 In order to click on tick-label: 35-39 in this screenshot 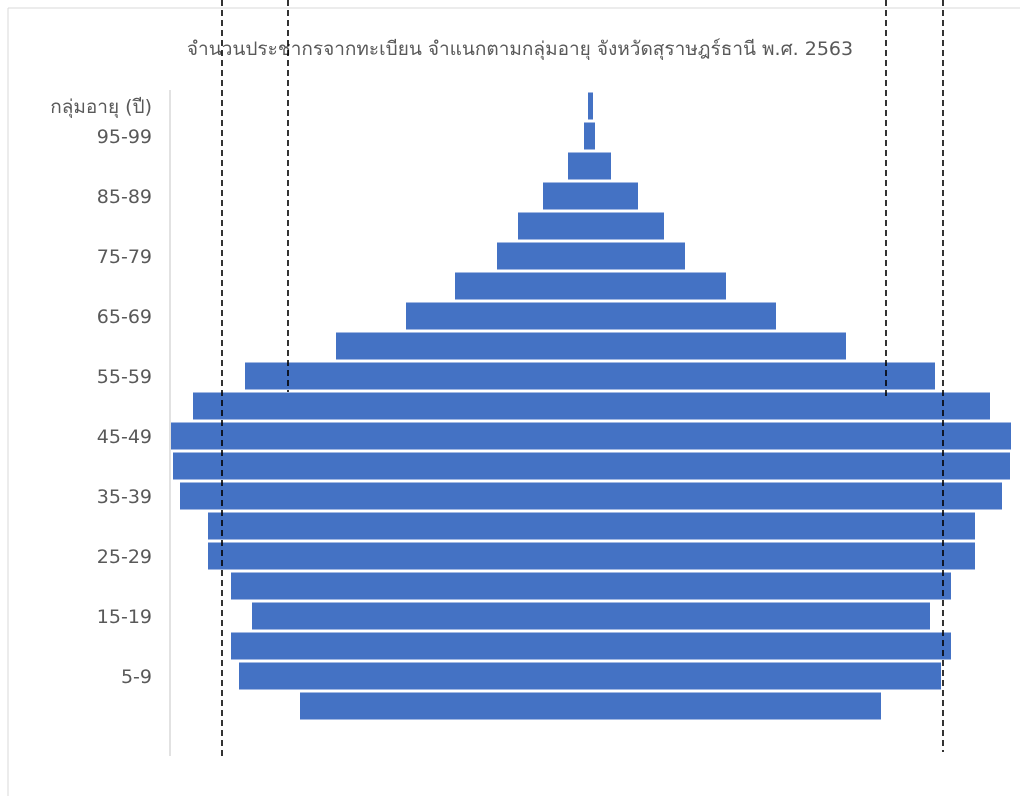, I will do `click(124, 497)`.